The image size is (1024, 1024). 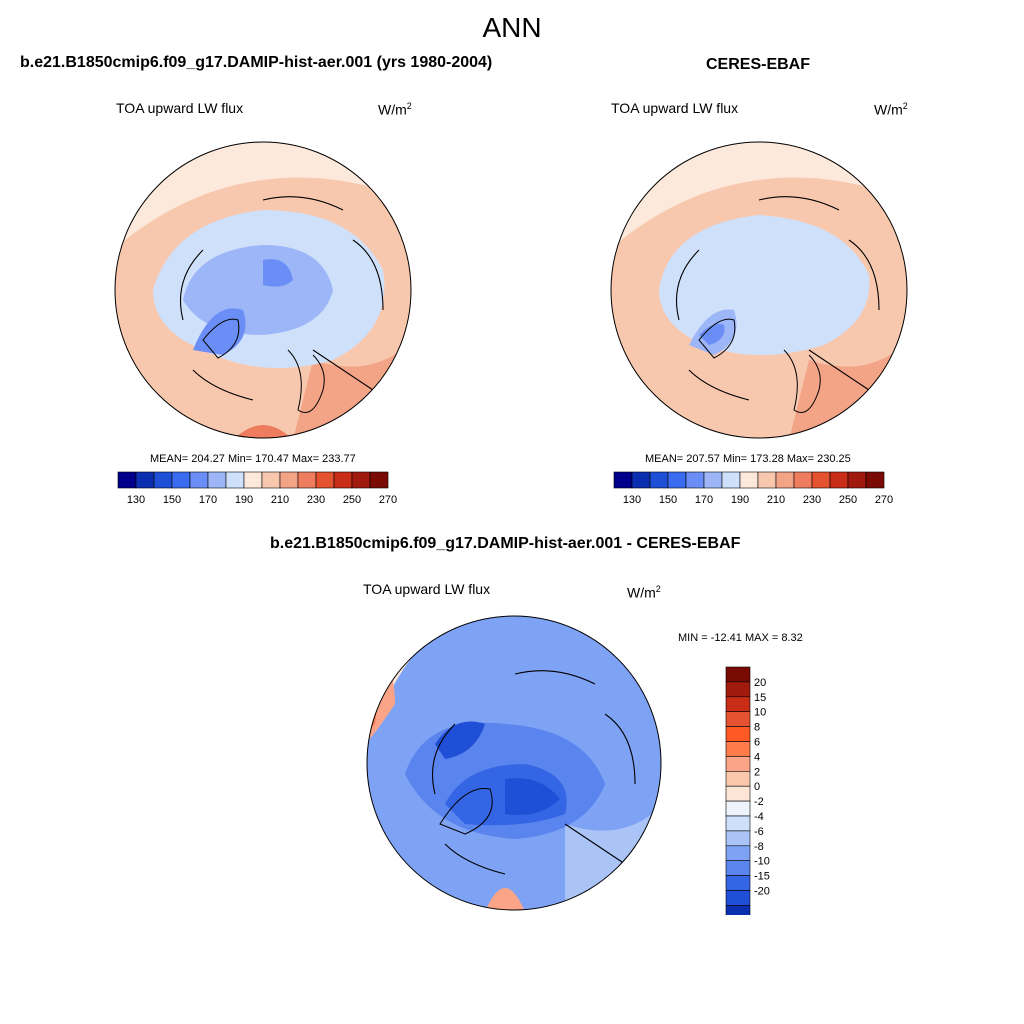 I want to click on panel-2-variable: TOA upward LW flux, so click(x=675, y=108).